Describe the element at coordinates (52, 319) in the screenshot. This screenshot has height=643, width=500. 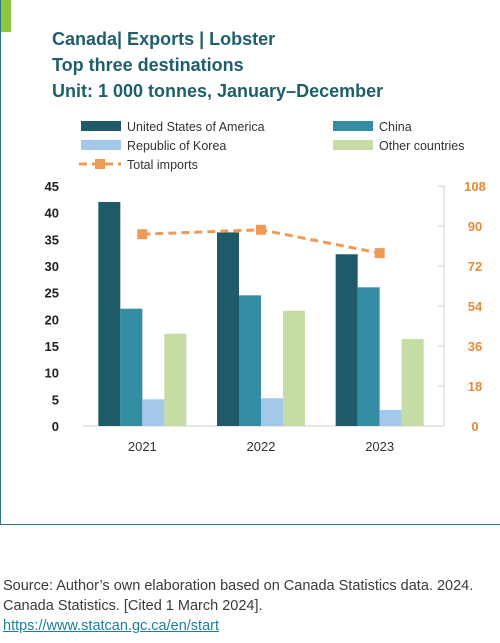
I see `y-left-tick-label: 20` at that location.